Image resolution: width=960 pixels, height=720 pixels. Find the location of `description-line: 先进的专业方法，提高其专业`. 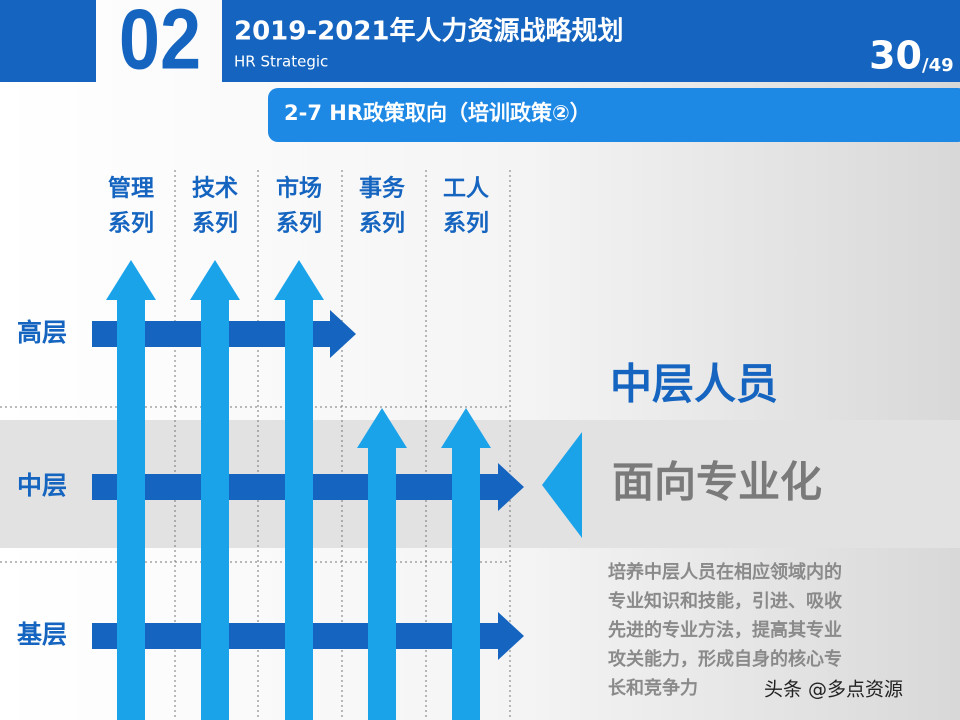

description-line: 先进的专业方法，提高其专业 is located at coordinates (725, 630).